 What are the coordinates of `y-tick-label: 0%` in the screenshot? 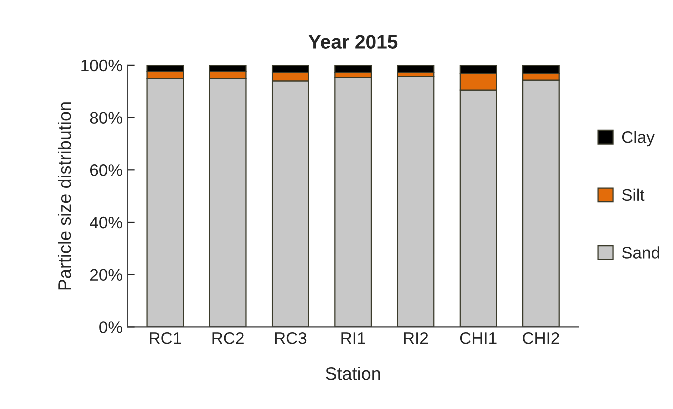 It's located at (111, 328).